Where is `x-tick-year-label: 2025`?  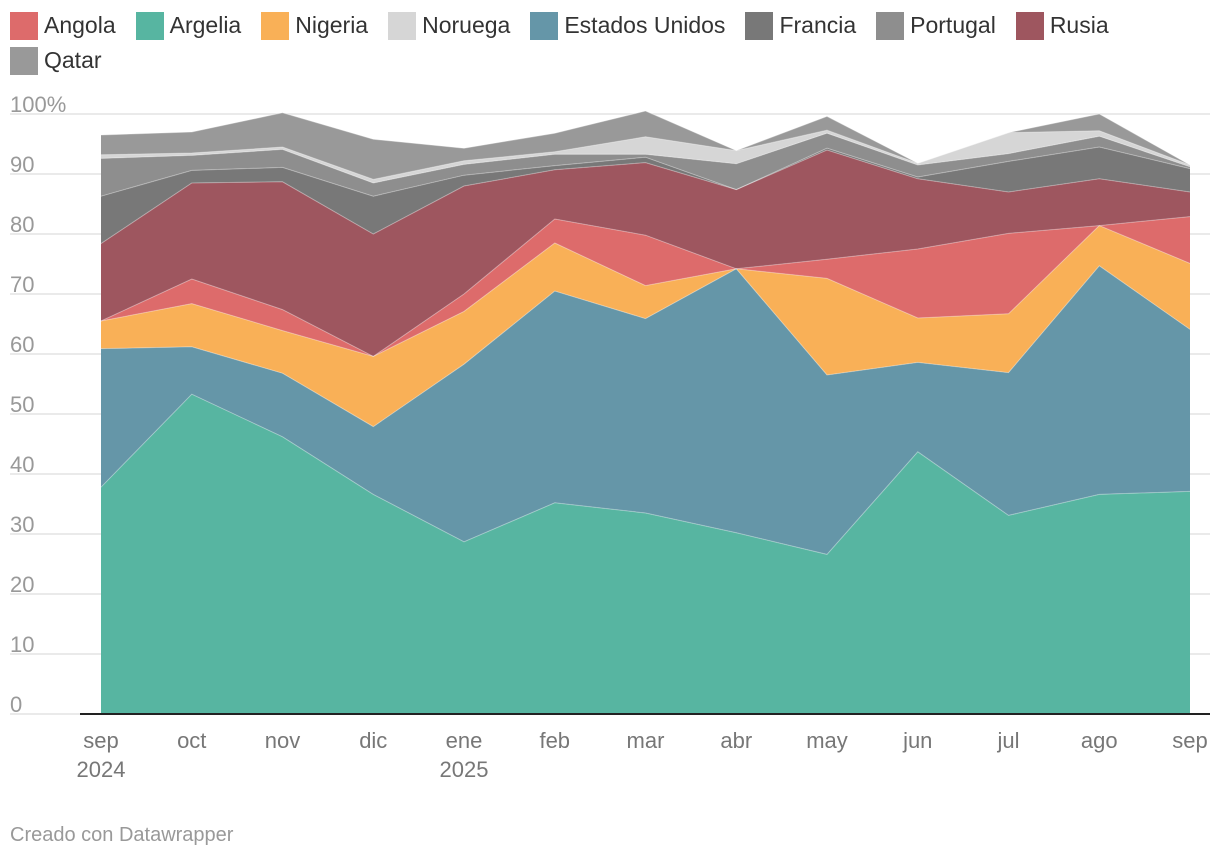
x-tick-year-label: 2025 is located at coordinates (464, 769).